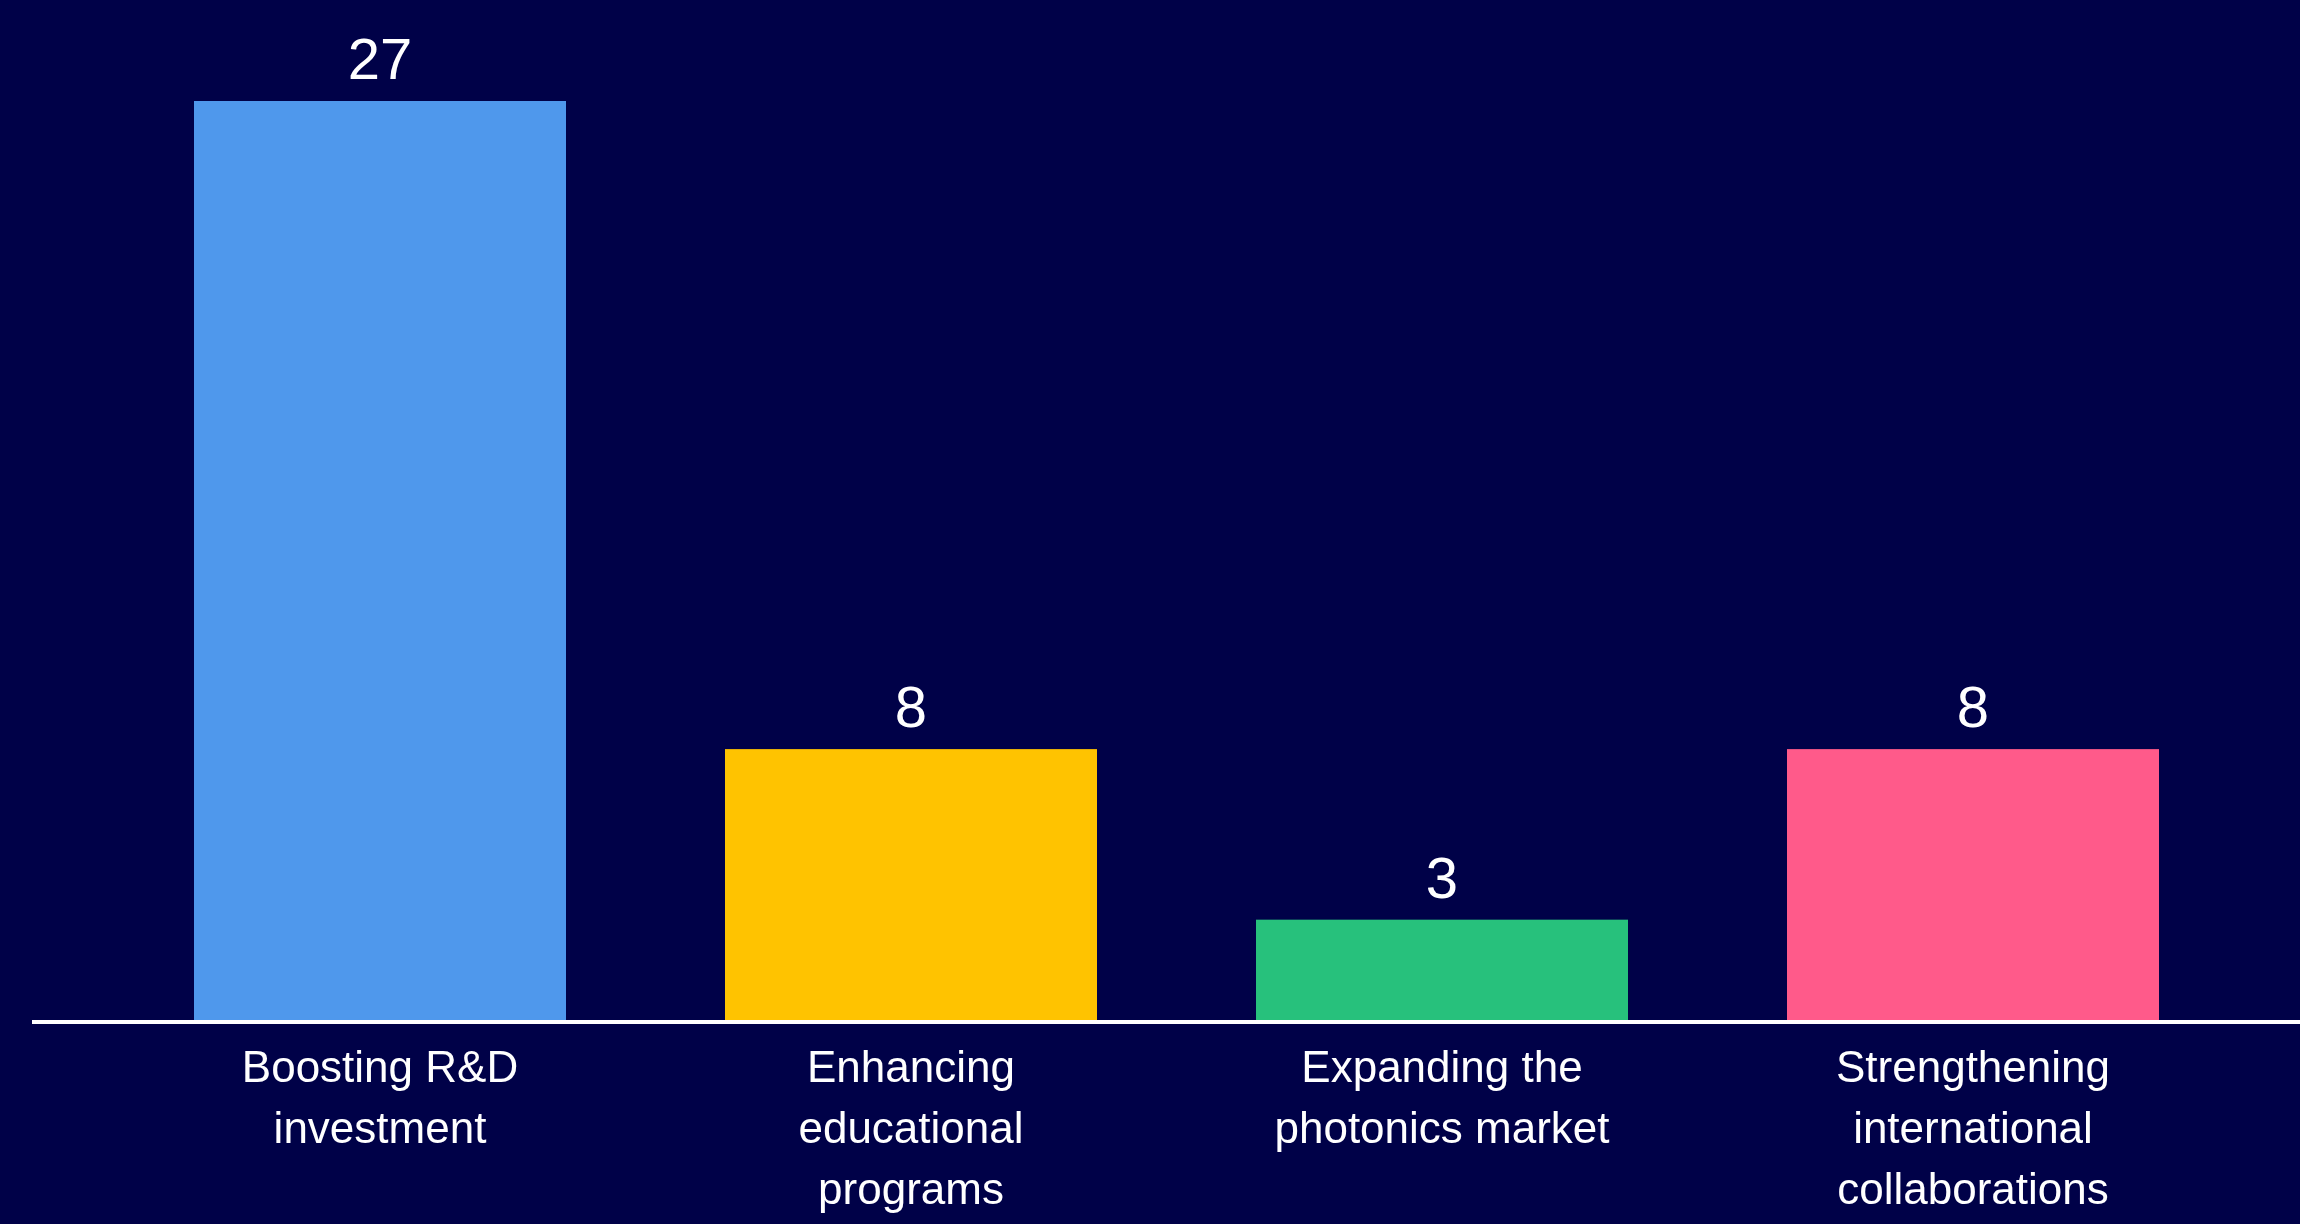 Image resolution: width=2300 pixels, height=1224 pixels. What do you see at coordinates (380, 1097) in the screenshot?
I see `x-tick-label: Boosting R&D investment` at bounding box center [380, 1097].